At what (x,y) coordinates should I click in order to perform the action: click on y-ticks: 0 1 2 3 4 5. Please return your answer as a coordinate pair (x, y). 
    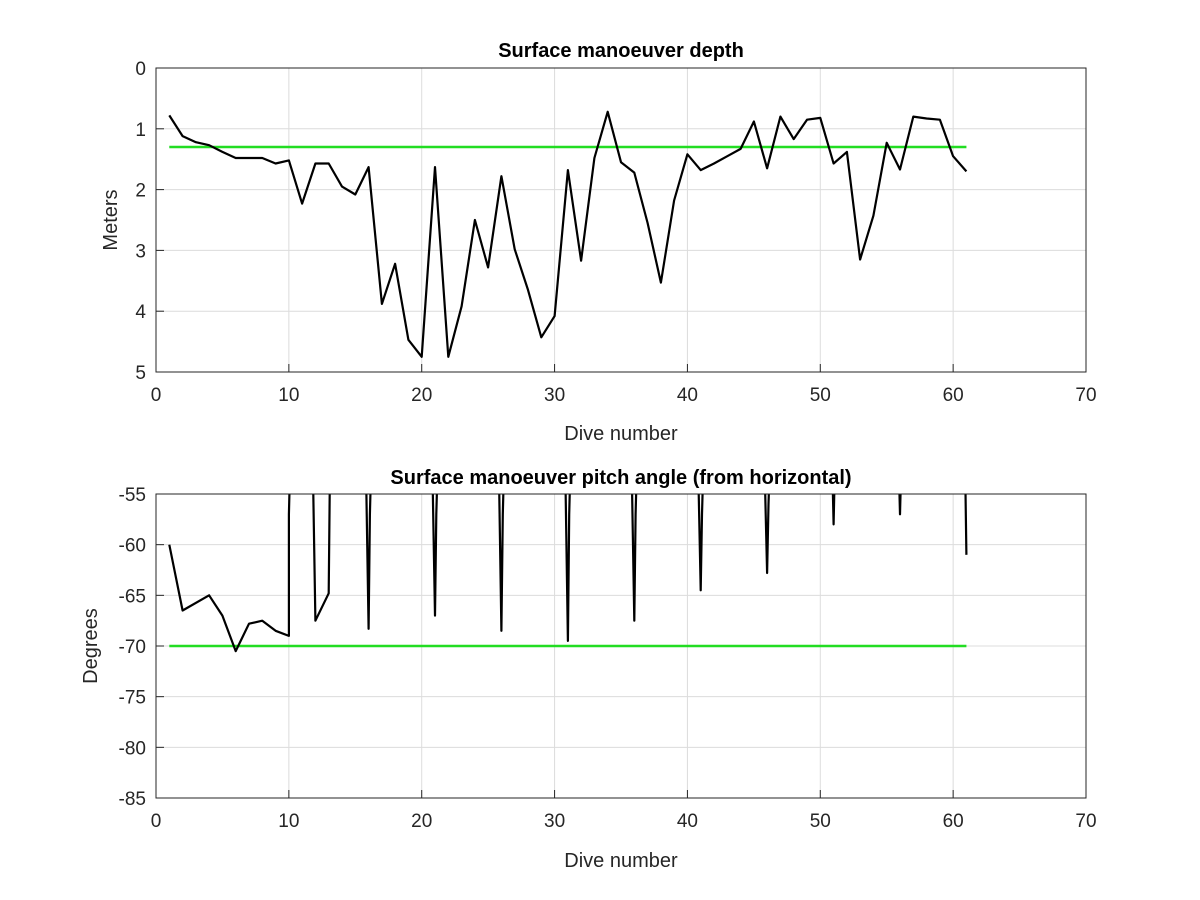
    Looking at the image, I should click on (149, 221).